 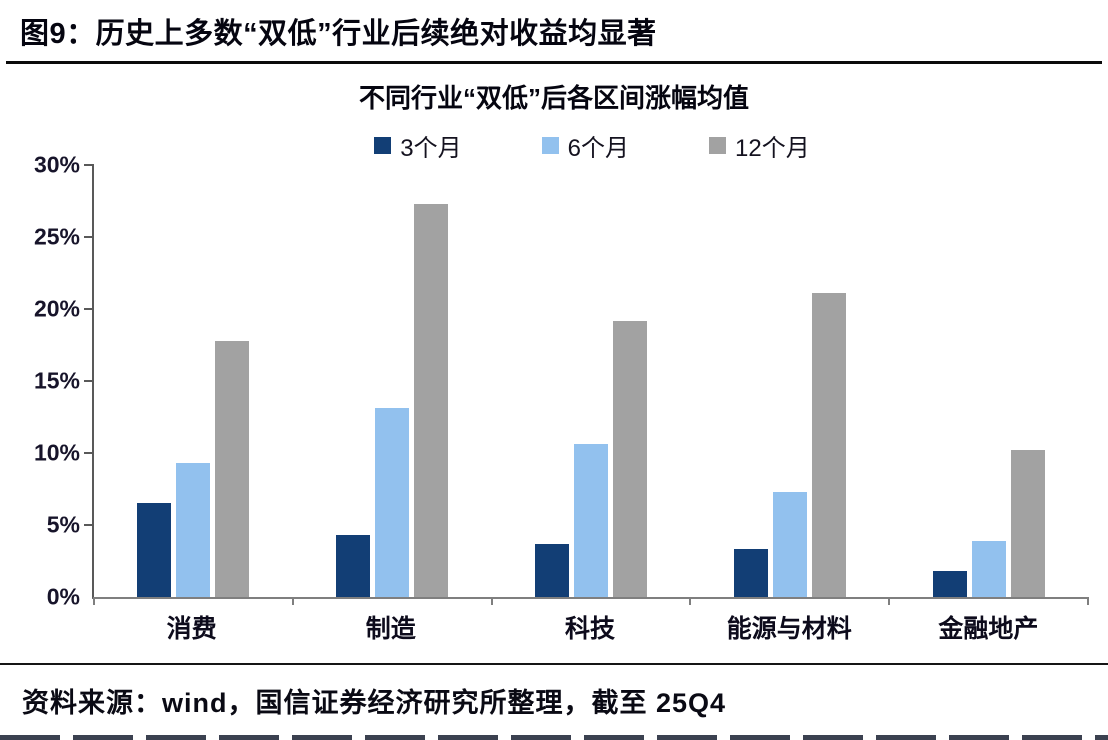 I want to click on bar-group-科技, so click(x=591, y=381).